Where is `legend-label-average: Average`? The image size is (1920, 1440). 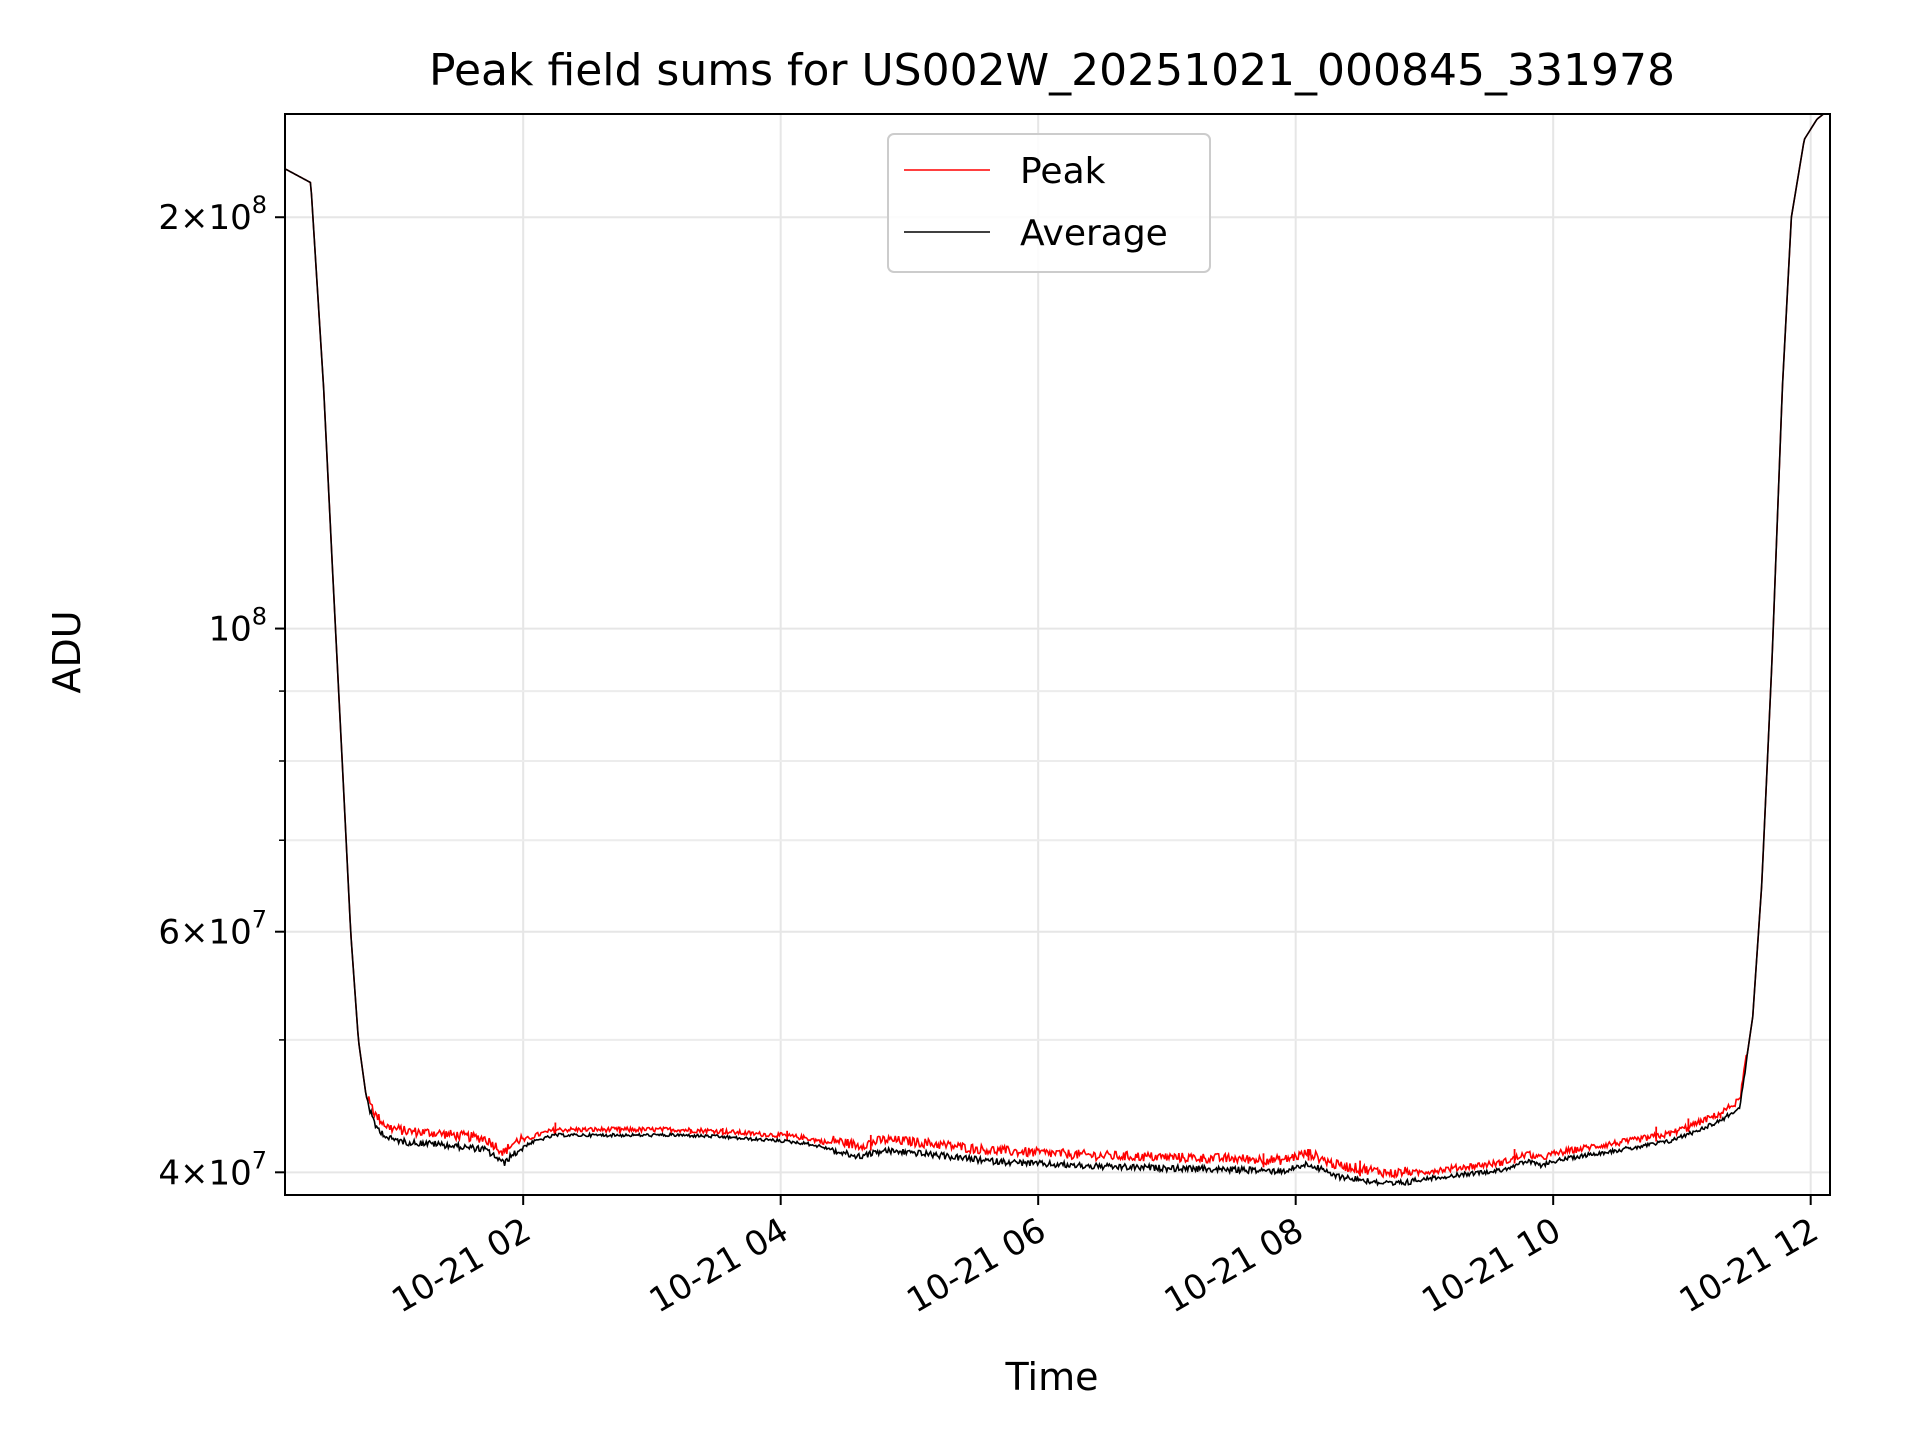
legend-label-average: Average is located at coordinates (1094, 233).